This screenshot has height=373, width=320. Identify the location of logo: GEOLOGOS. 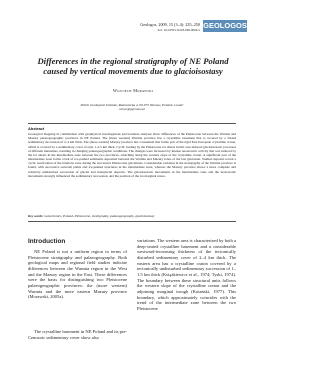
(225, 26).